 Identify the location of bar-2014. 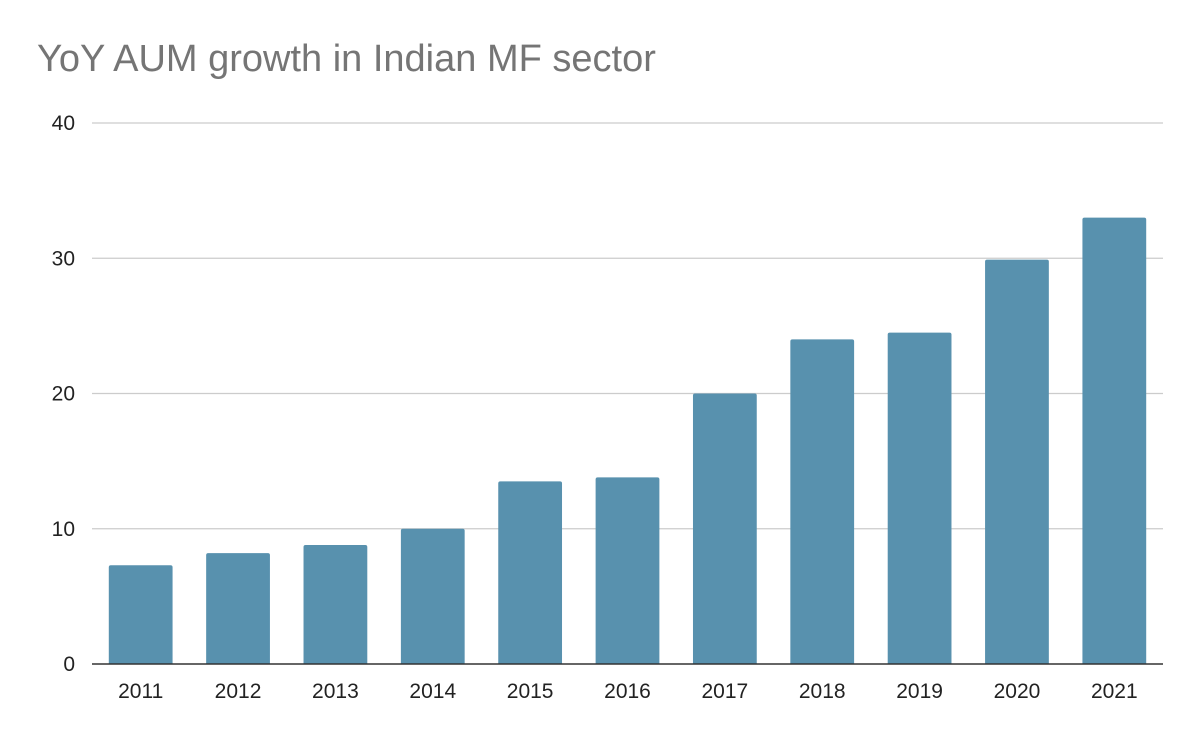
(432, 596).